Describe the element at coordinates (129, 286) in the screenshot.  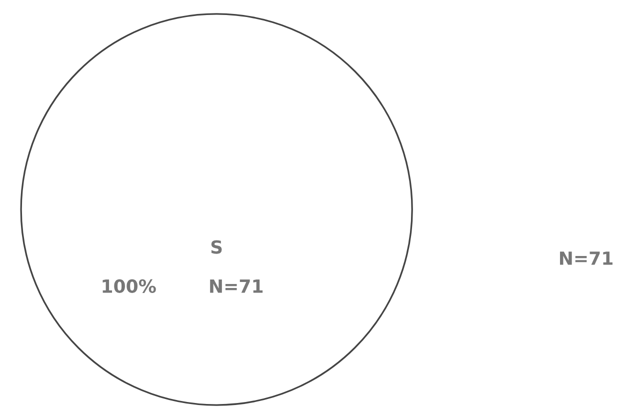
I see `data-label: 100%` at that location.